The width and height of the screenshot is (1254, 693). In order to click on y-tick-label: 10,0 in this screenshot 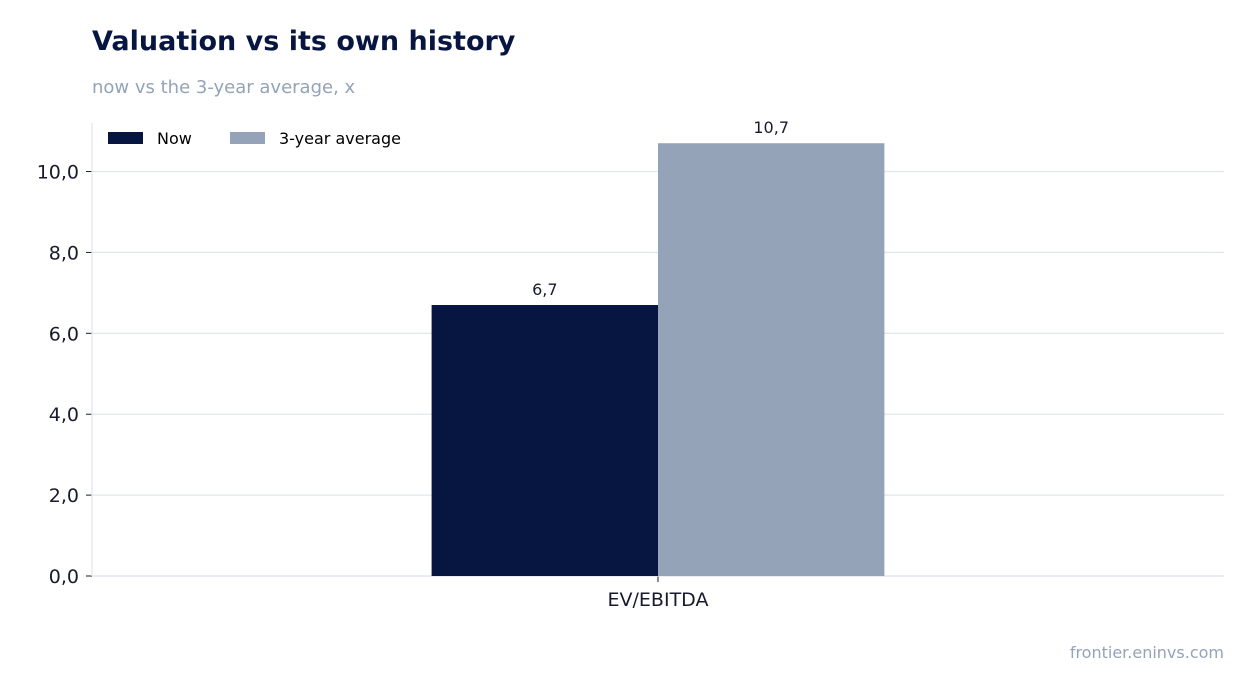, I will do `click(58, 173)`.